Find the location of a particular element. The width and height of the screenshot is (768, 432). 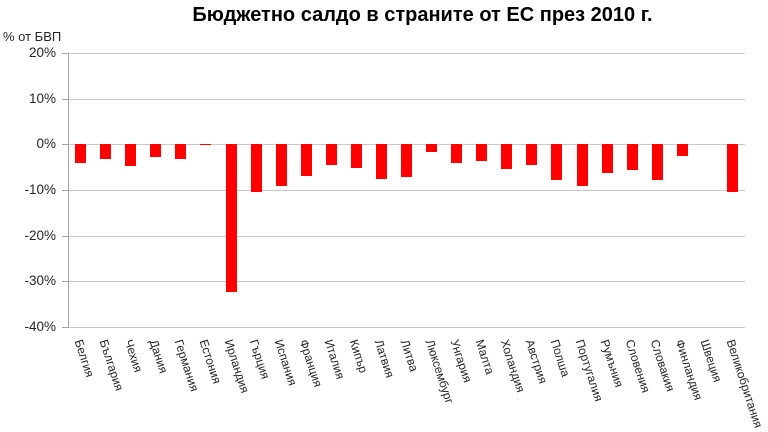

y-axis-unit-label: % от БВП is located at coordinates (32, 36).